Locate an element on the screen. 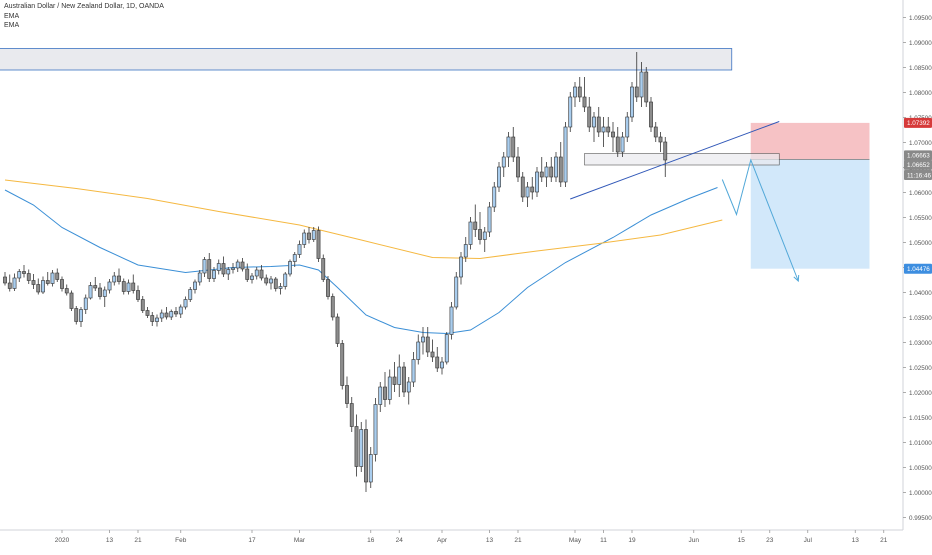  take-profit-zone is located at coordinates (810, 214).